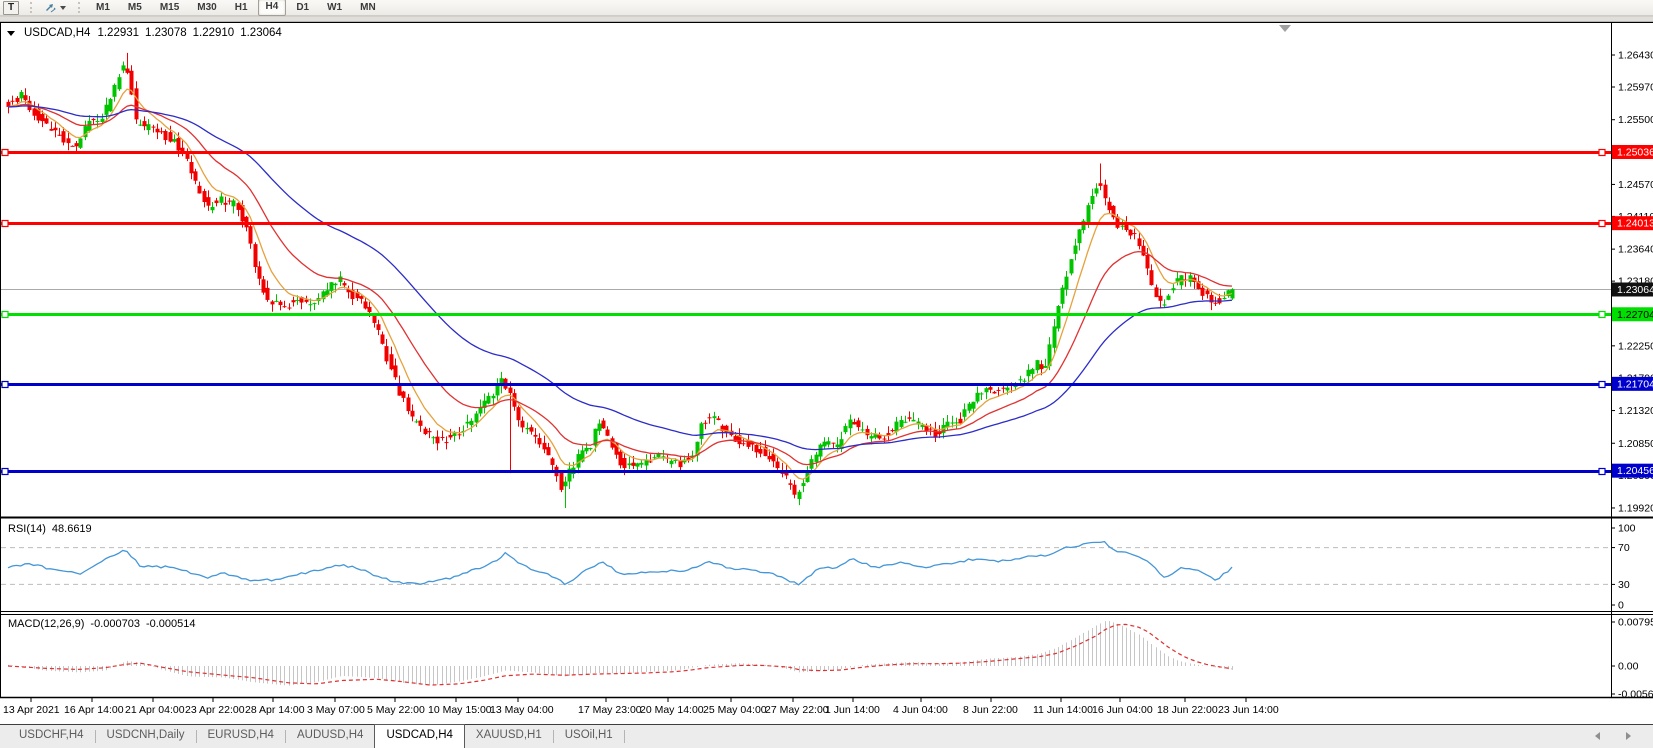 Image resolution: width=1653 pixels, height=748 pixels. I want to click on svg-text: 17 May 23:00, so click(610, 710).